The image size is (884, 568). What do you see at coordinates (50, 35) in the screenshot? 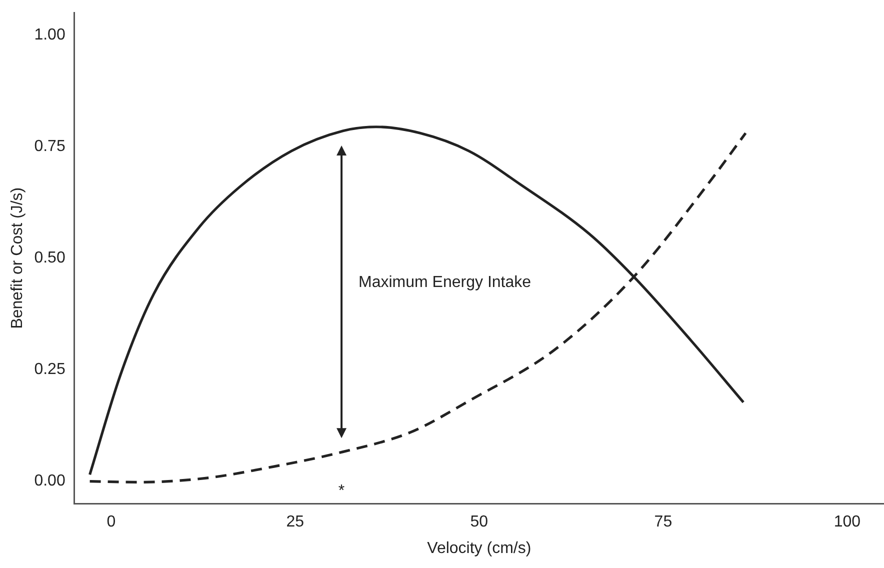
I see `y-tick-label: 1.00` at bounding box center [50, 35].